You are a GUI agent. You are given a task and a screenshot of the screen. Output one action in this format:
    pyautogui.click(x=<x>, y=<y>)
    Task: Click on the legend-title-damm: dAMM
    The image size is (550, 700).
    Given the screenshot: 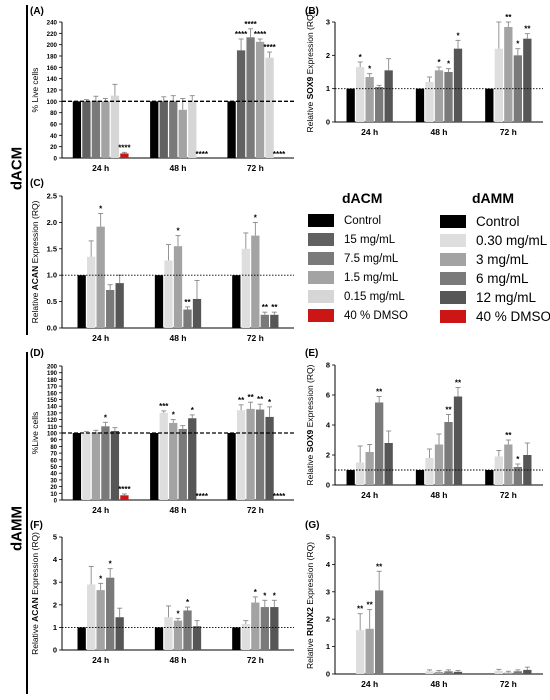 What is the action you would take?
    pyautogui.click(x=493, y=198)
    